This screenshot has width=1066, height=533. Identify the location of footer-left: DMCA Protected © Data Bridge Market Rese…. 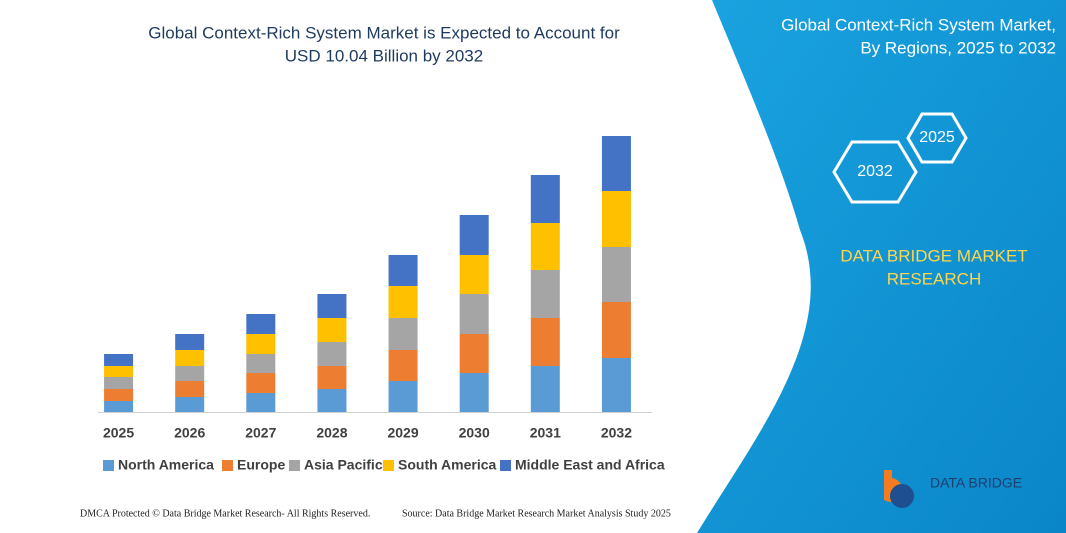
(225, 513).